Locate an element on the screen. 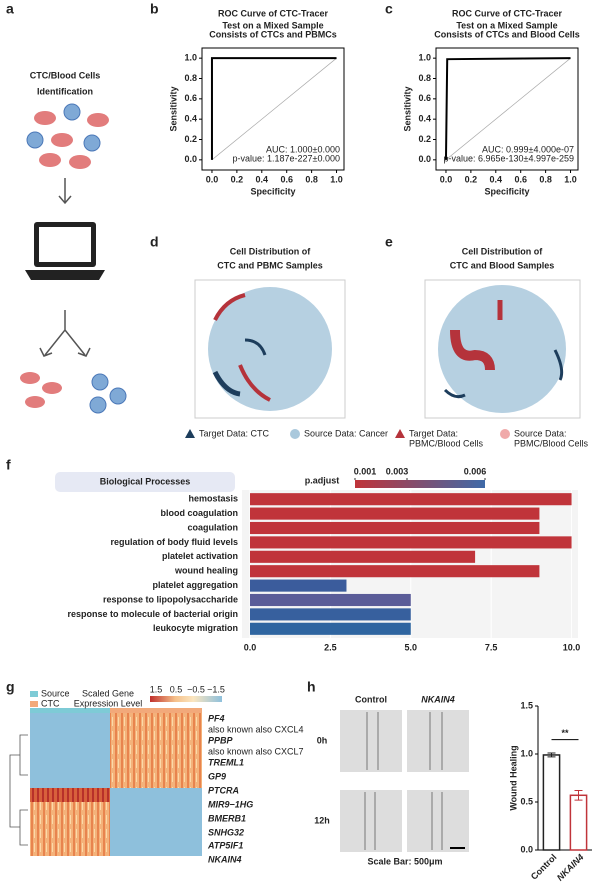 This screenshot has height=882, width=600. annotation: p-value: 6.965e-130±4.997e-259 is located at coordinates (508, 158).